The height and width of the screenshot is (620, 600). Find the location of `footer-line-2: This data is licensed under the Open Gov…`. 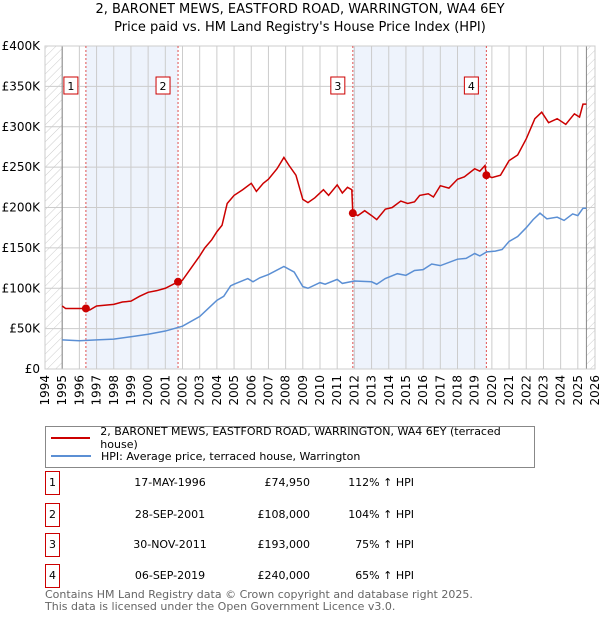

footer-line-2: This data is licensed under the Open Gov… is located at coordinates (220, 606).